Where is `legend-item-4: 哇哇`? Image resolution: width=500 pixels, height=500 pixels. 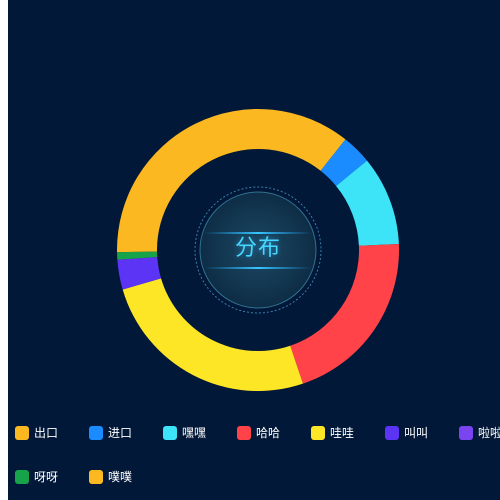
legend-item-4: 哇哇 is located at coordinates (332, 433).